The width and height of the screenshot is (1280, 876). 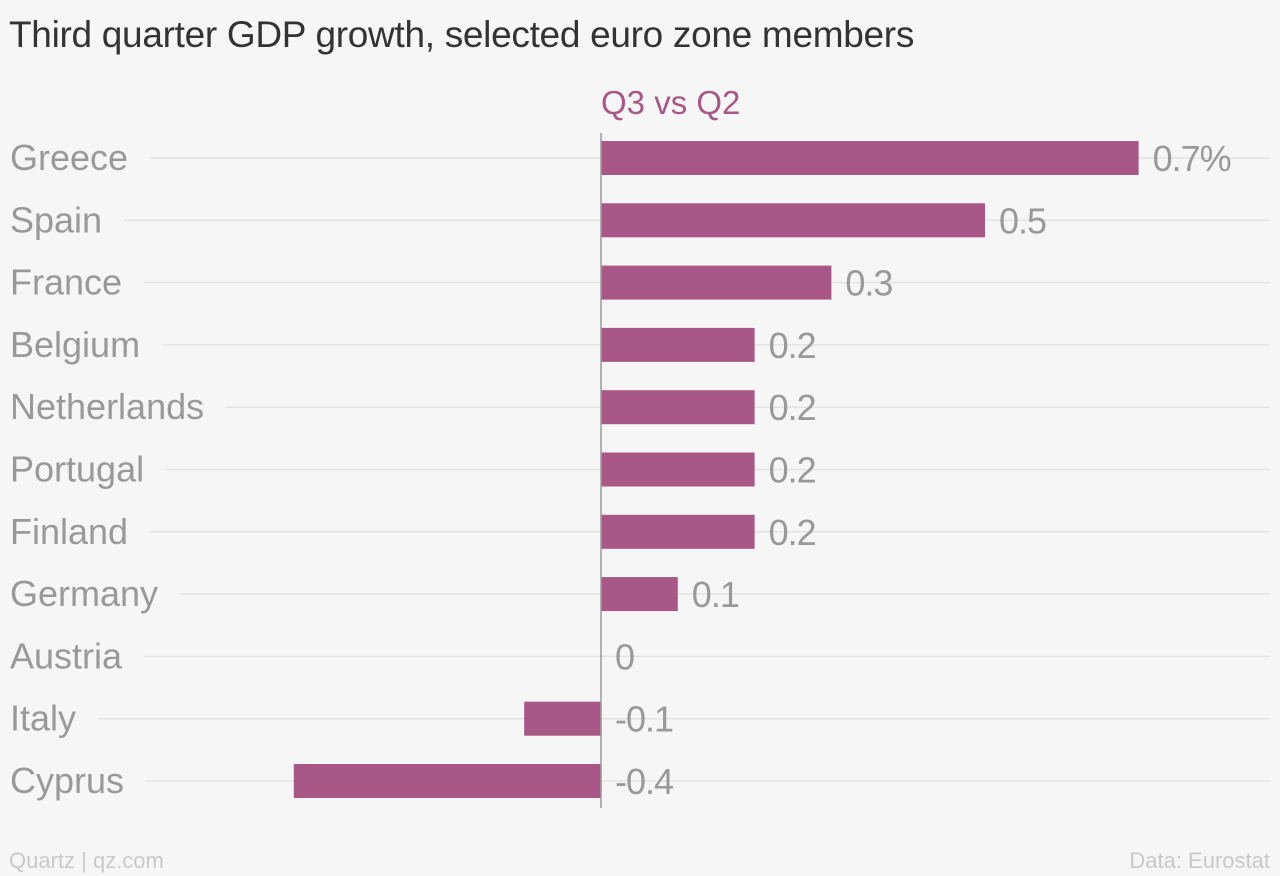 I want to click on footer-data-source: Data: Eurostat, so click(x=1199, y=860).